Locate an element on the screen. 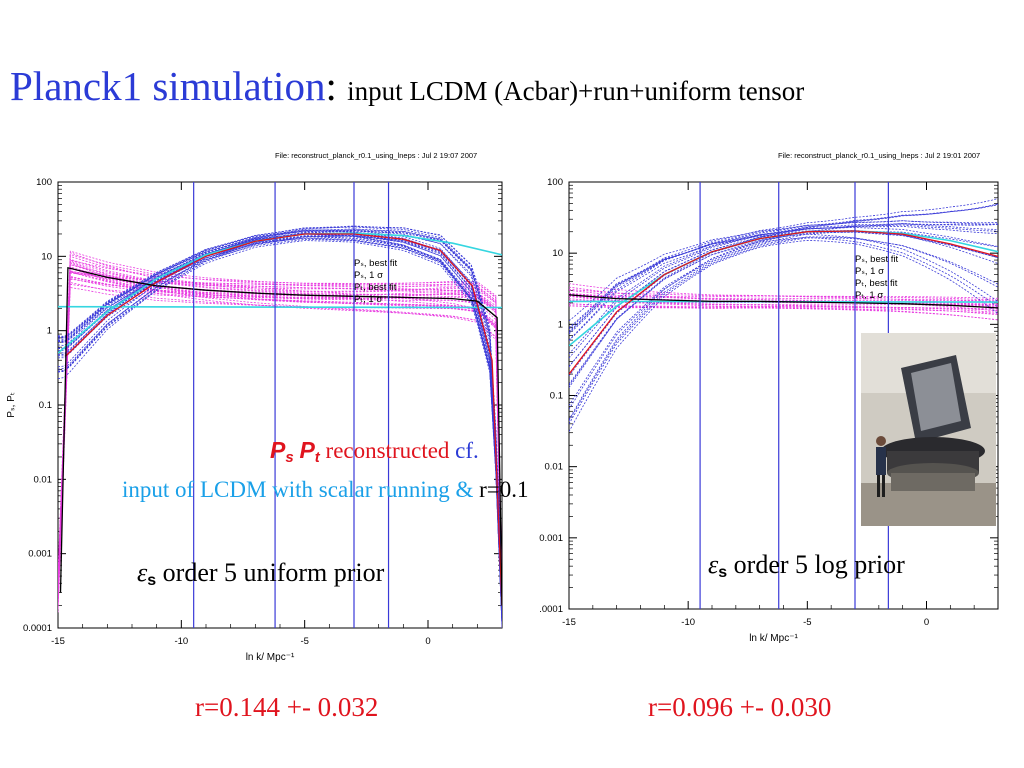 The height and width of the screenshot is (768, 1024). planck-satellite-photo is located at coordinates (928, 429).